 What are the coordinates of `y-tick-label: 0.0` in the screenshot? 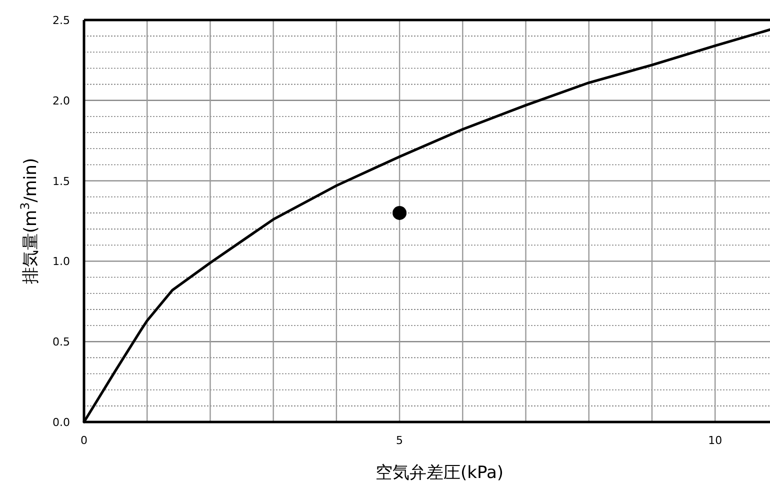 It's located at (61, 422).